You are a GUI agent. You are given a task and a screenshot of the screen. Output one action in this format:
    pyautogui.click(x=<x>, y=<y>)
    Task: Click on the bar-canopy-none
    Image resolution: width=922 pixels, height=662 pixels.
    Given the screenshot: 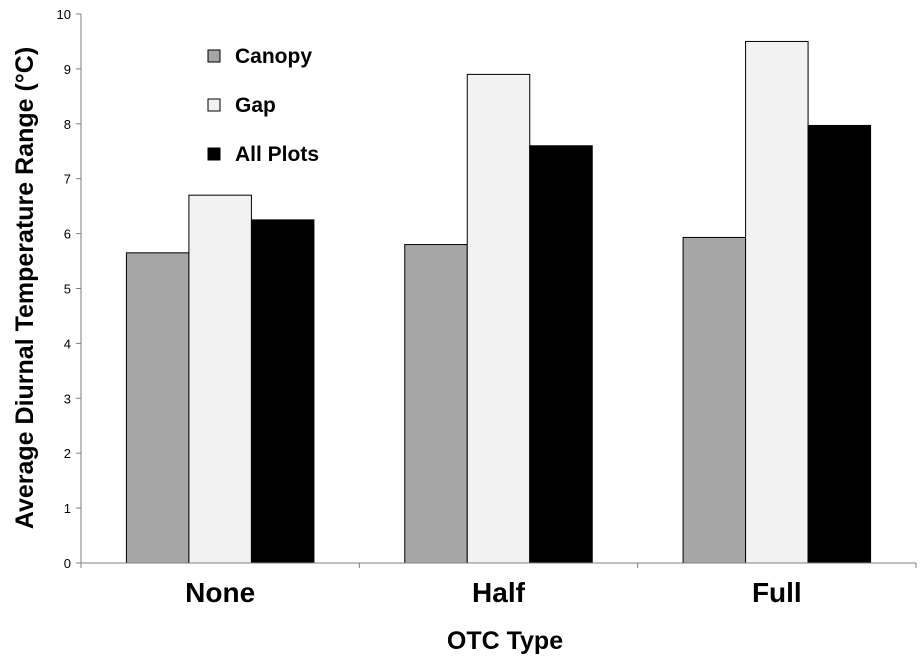 What is the action you would take?
    pyautogui.click(x=157, y=408)
    